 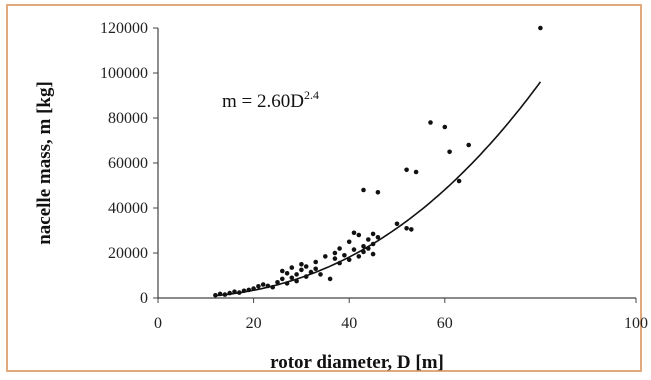 What do you see at coordinates (636, 323) in the screenshot?
I see `x-tick-label: 100` at bounding box center [636, 323].